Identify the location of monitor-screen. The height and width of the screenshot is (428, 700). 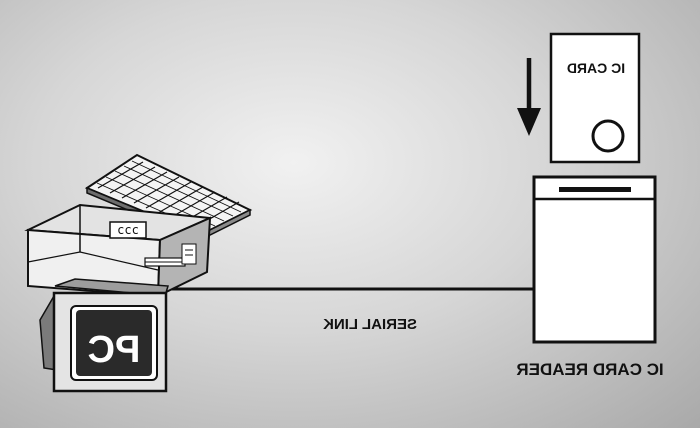
(114, 343).